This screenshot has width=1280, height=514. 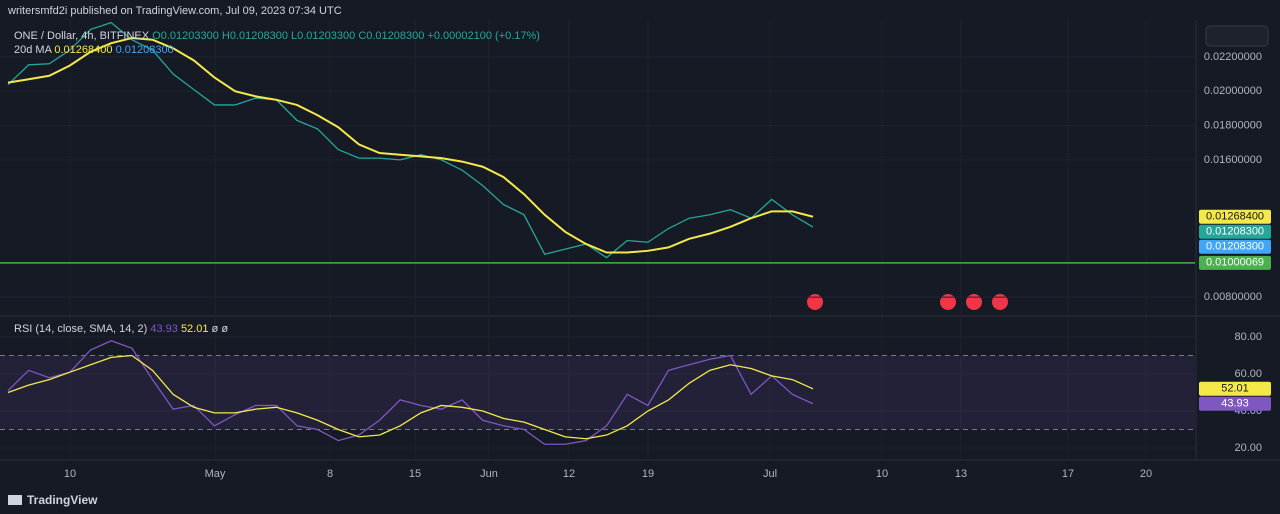 I want to click on y-tick-label: 20.00, so click(x=1248, y=448).